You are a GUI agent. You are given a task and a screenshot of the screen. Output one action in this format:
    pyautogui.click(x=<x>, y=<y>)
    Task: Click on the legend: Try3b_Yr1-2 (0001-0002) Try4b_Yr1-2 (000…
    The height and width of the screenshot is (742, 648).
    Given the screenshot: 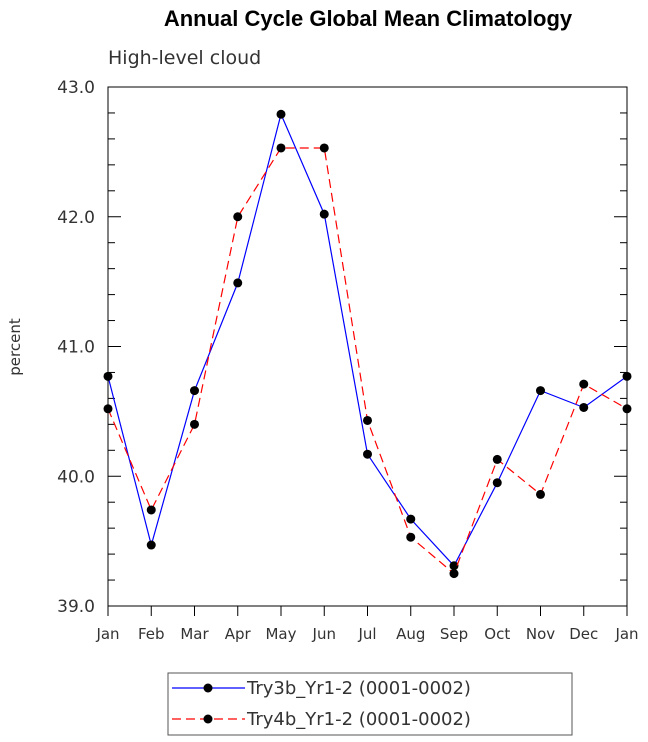 What is the action you would take?
    pyautogui.click(x=370, y=704)
    